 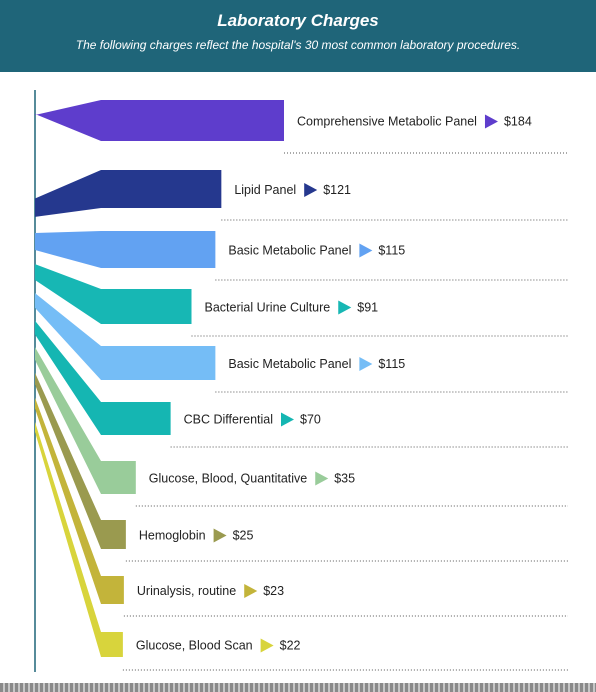 What do you see at coordinates (289, 364) in the screenshot?
I see `bar-label-5: Basic Metabolic Panel` at bounding box center [289, 364].